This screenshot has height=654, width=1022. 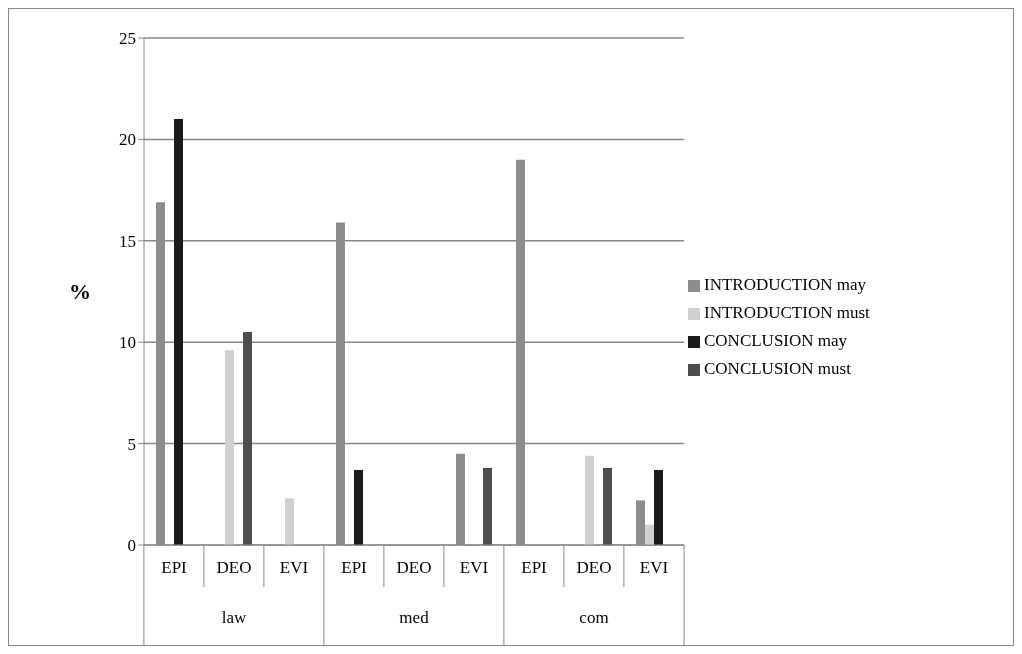 What do you see at coordinates (127, 343) in the screenshot?
I see `y-tick-label: 10` at bounding box center [127, 343].